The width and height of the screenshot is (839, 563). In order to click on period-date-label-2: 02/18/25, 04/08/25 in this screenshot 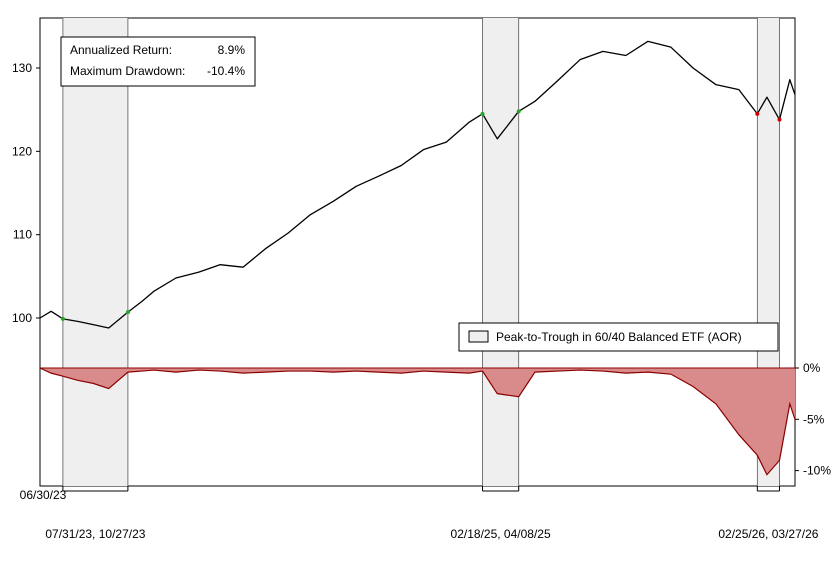, I will do `click(501, 534)`.